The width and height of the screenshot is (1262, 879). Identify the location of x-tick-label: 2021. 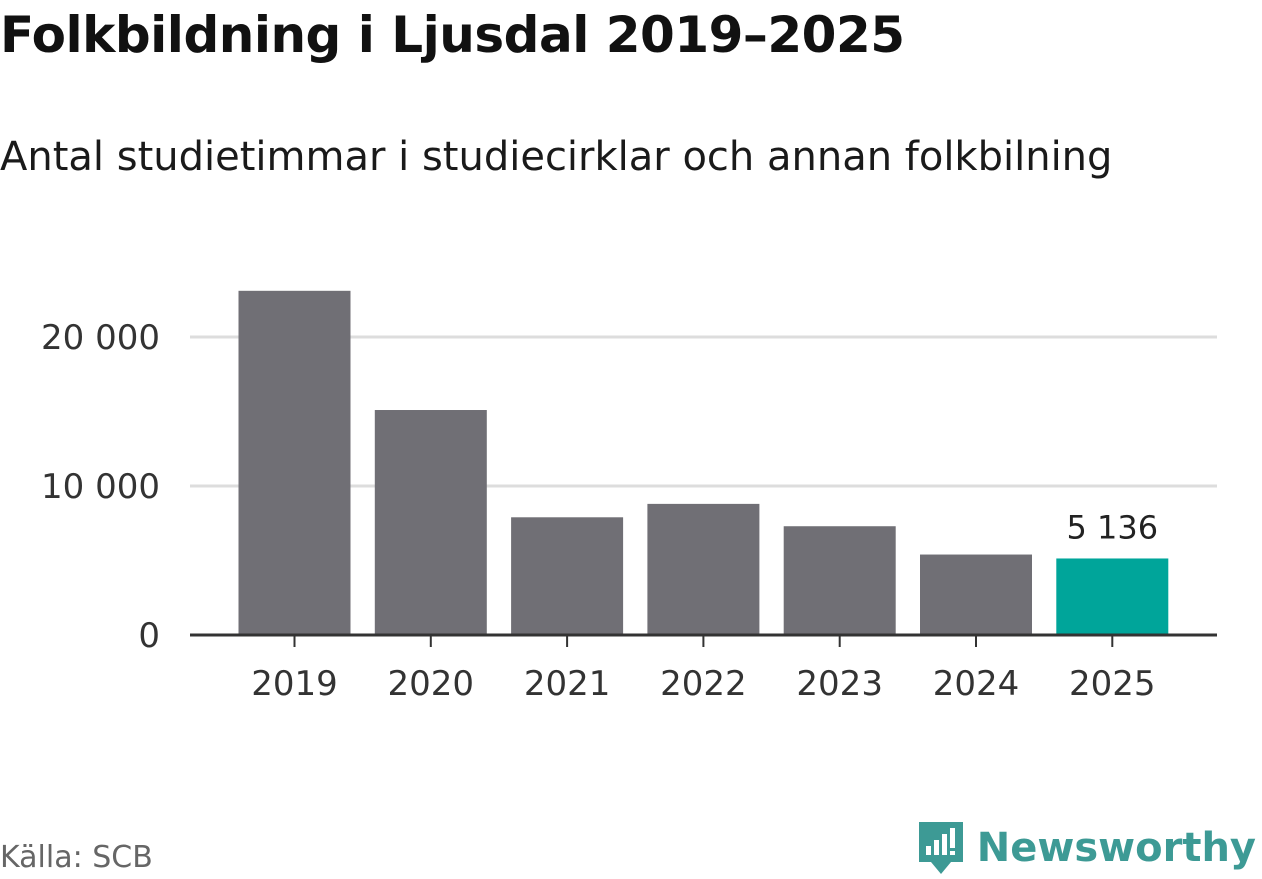
(567, 684).